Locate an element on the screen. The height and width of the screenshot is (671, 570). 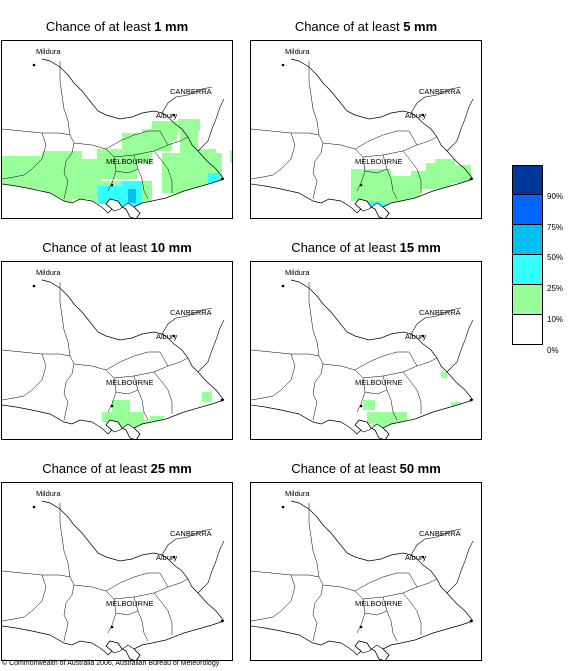
map-50mm: Mildura CANBERRA Albury MELBOURNE is located at coordinates (366, 571).